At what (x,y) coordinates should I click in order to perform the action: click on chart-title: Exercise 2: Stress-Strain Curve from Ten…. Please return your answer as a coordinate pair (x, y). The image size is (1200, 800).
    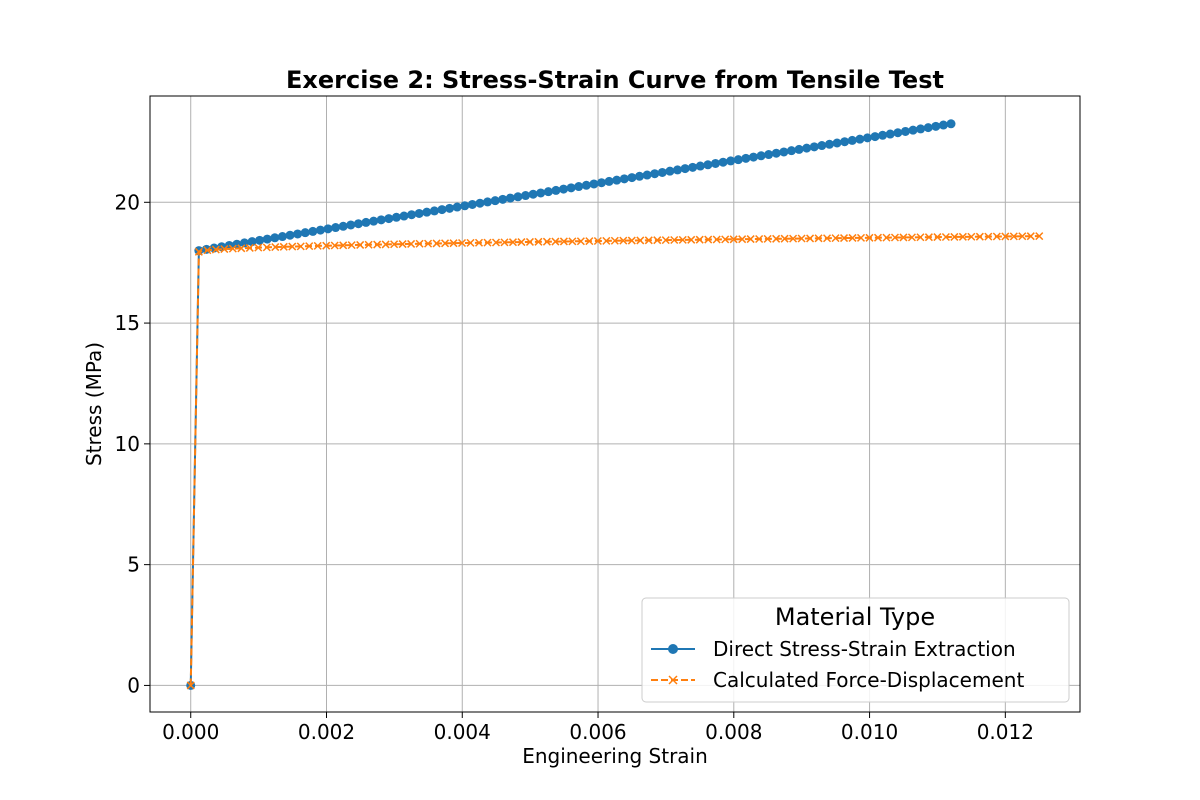
    Looking at the image, I should click on (615, 80).